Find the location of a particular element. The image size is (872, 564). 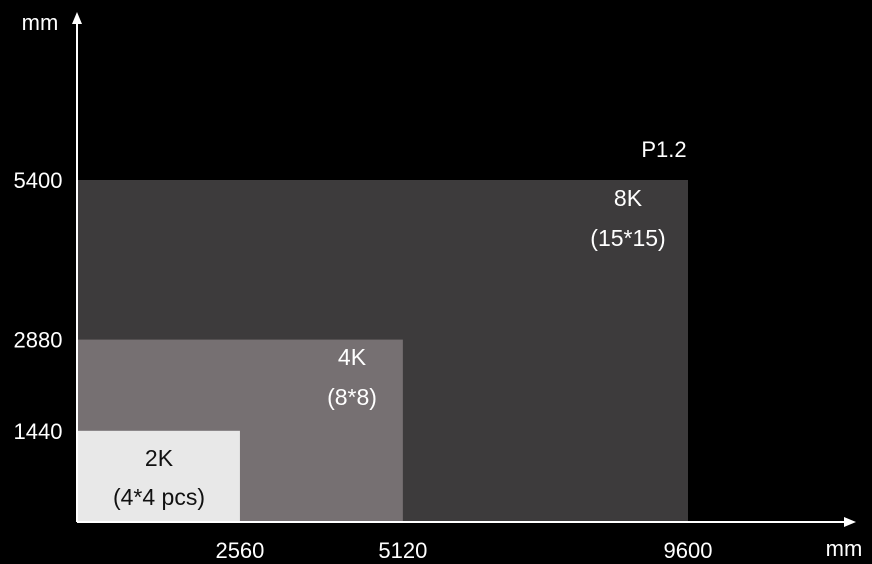

y-axis-arrow-icon is located at coordinates (77, 18).